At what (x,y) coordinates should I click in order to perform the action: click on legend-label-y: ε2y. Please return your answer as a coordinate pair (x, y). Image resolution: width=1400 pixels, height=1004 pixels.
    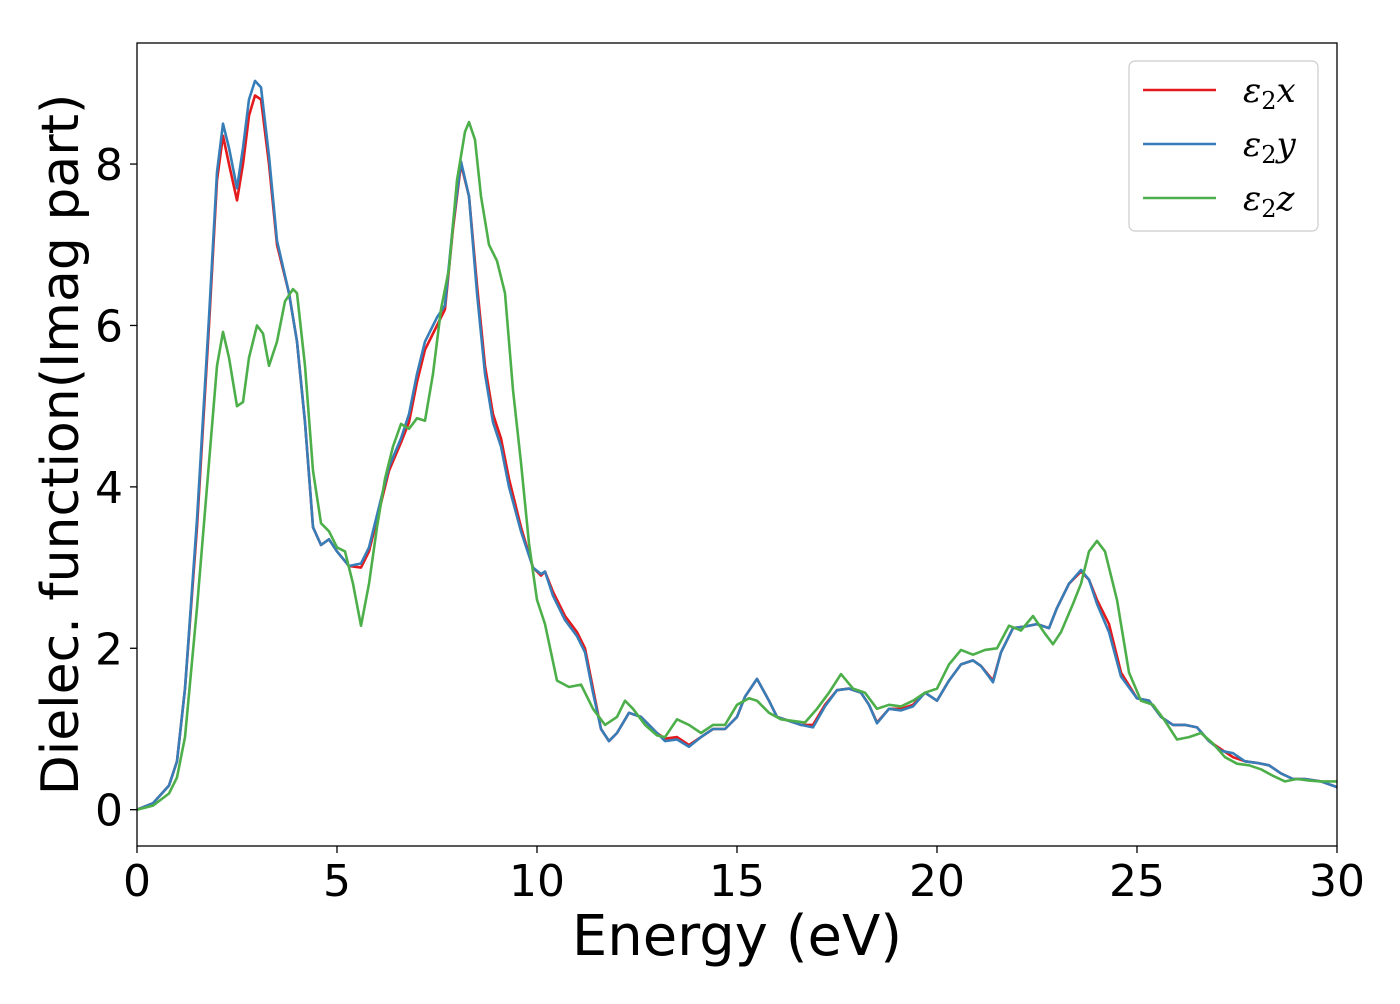
    Looking at the image, I should click on (1270, 147).